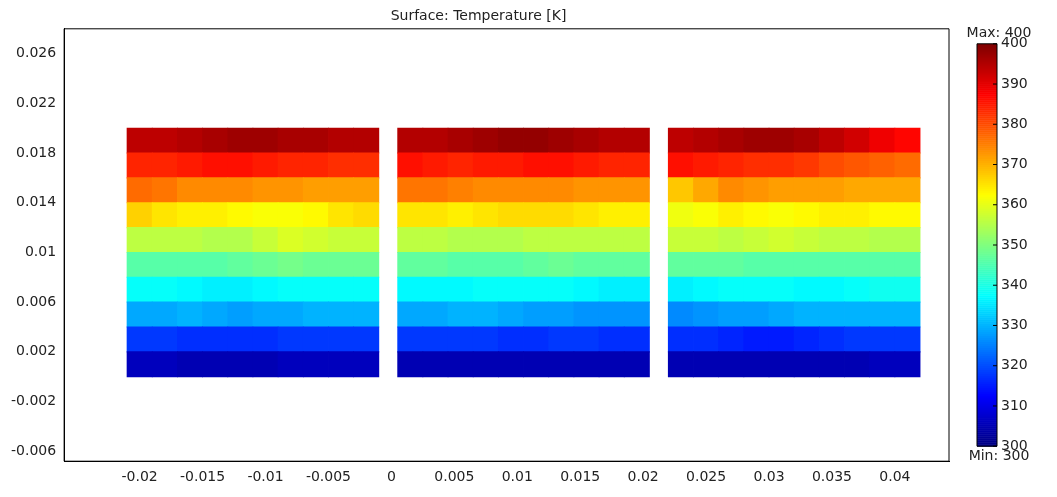  What do you see at coordinates (643, 476) in the screenshot?
I see `x-tick-label: 0.02` at bounding box center [643, 476].